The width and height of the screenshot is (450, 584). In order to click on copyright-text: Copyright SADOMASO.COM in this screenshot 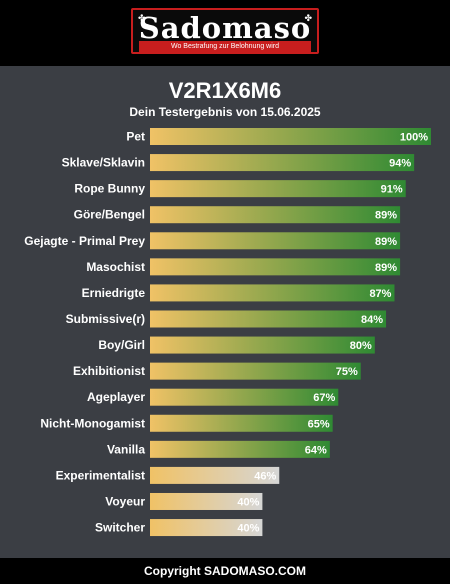, I will do `click(225, 571)`.